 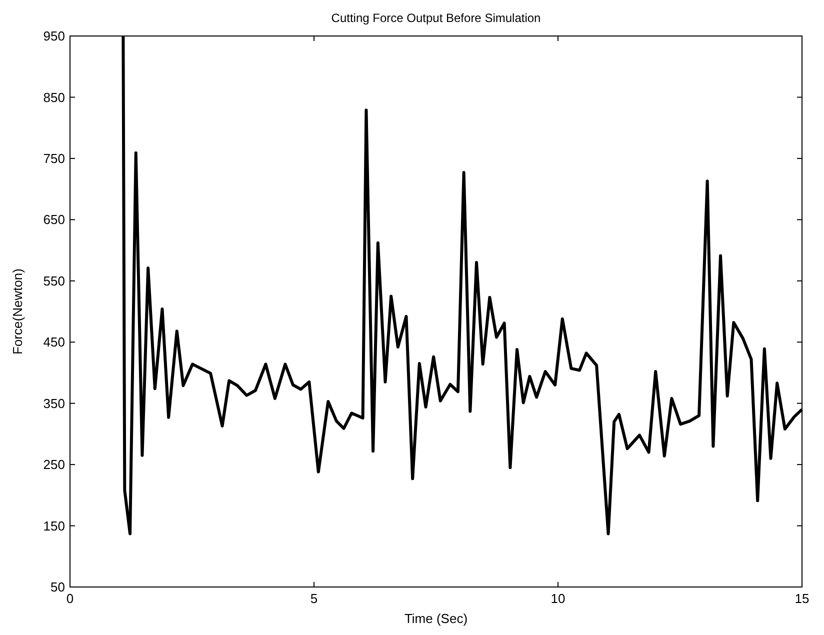 What do you see at coordinates (57, 587) in the screenshot?
I see `y-tick-label: 50` at bounding box center [57, 587].